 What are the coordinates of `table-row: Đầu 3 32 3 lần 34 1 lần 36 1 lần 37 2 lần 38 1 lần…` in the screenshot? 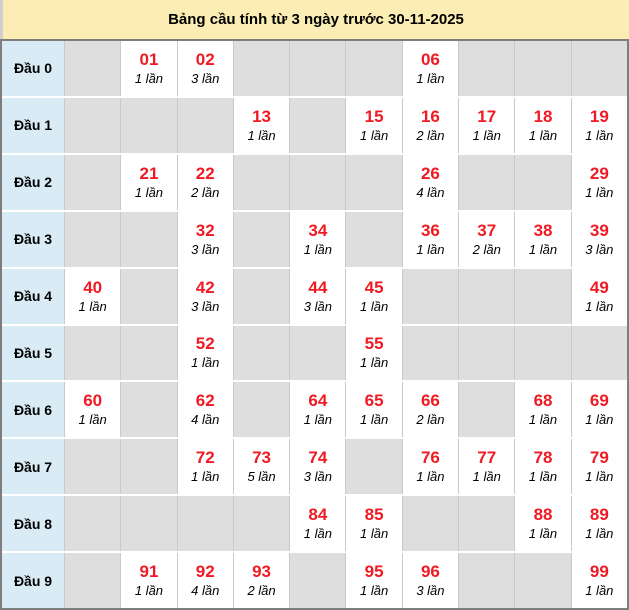 It's located at (314, 238).